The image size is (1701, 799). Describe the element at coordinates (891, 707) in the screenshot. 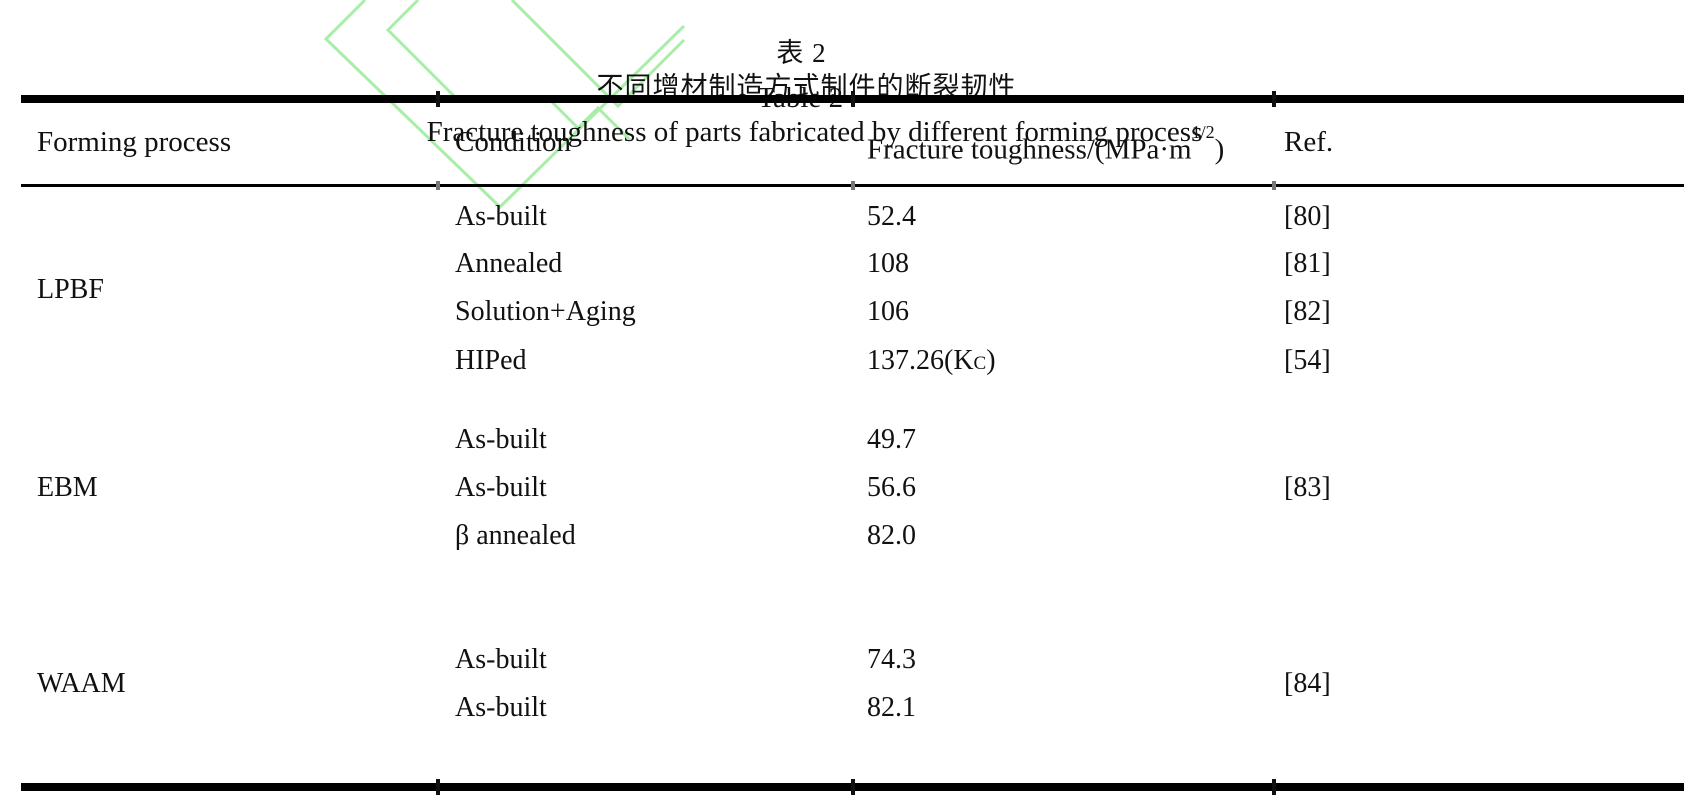

I see `cell-value: 82.1` at that location.